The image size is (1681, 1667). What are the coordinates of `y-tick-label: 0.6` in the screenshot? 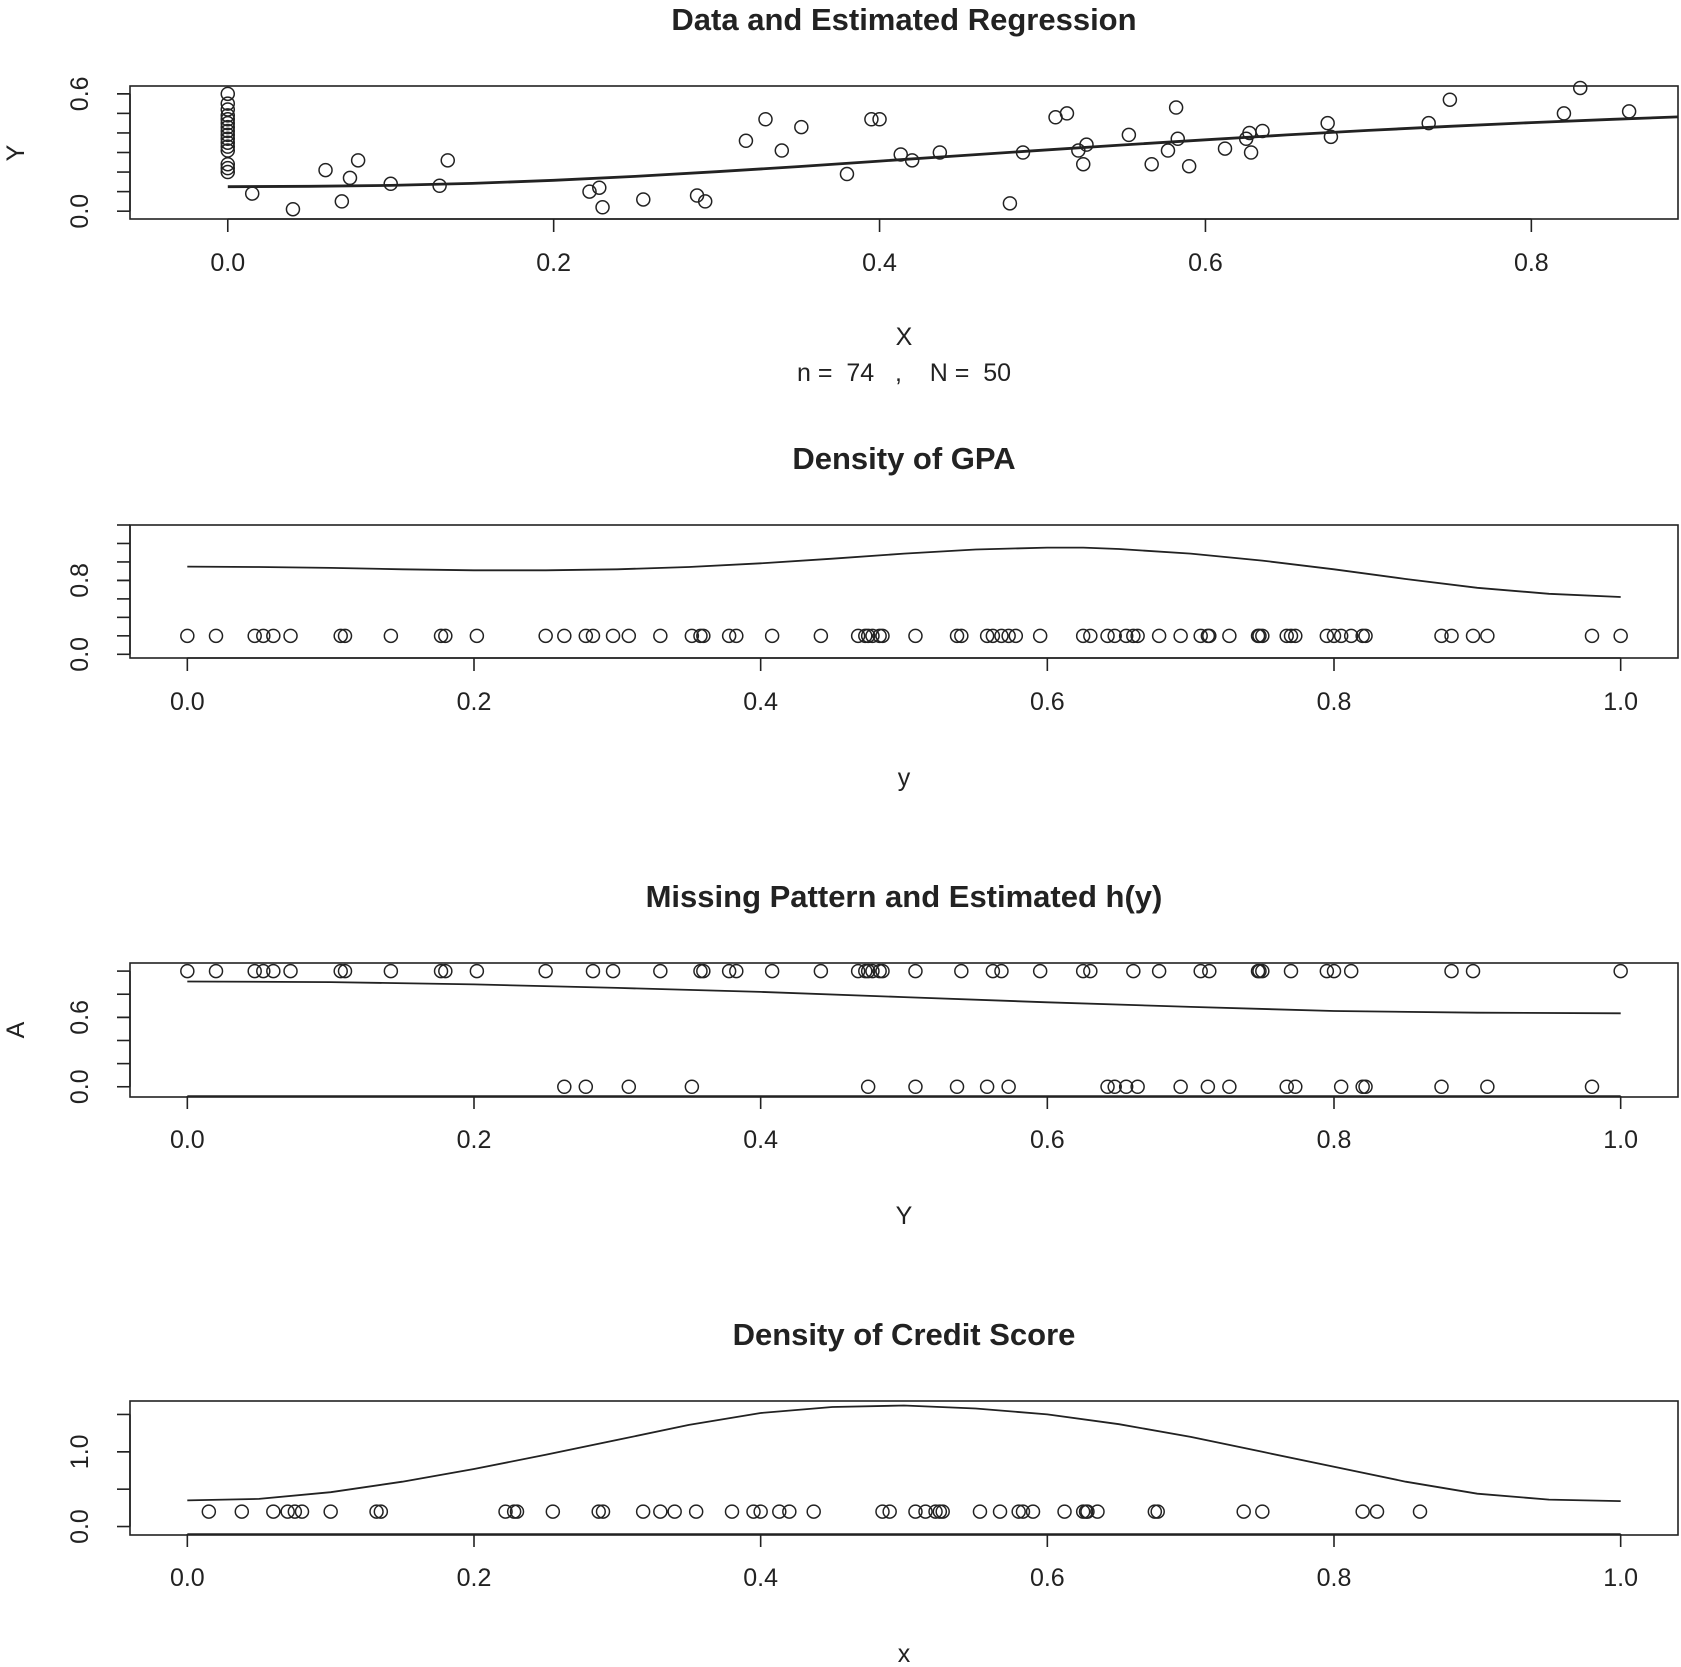 It's located at (80, 93).